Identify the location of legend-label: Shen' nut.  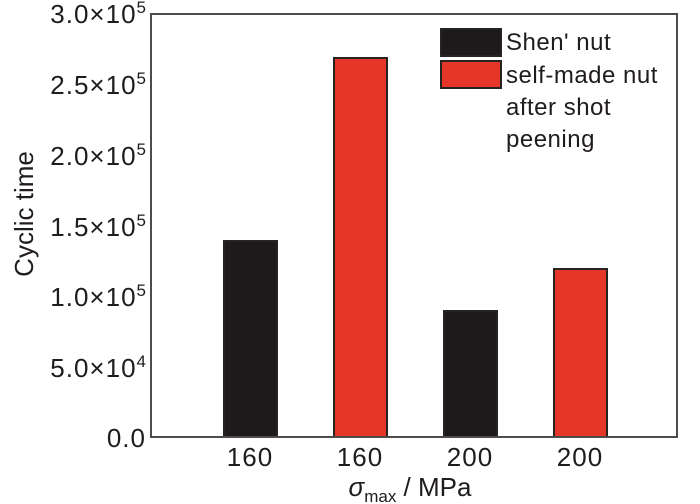
(559, 42).